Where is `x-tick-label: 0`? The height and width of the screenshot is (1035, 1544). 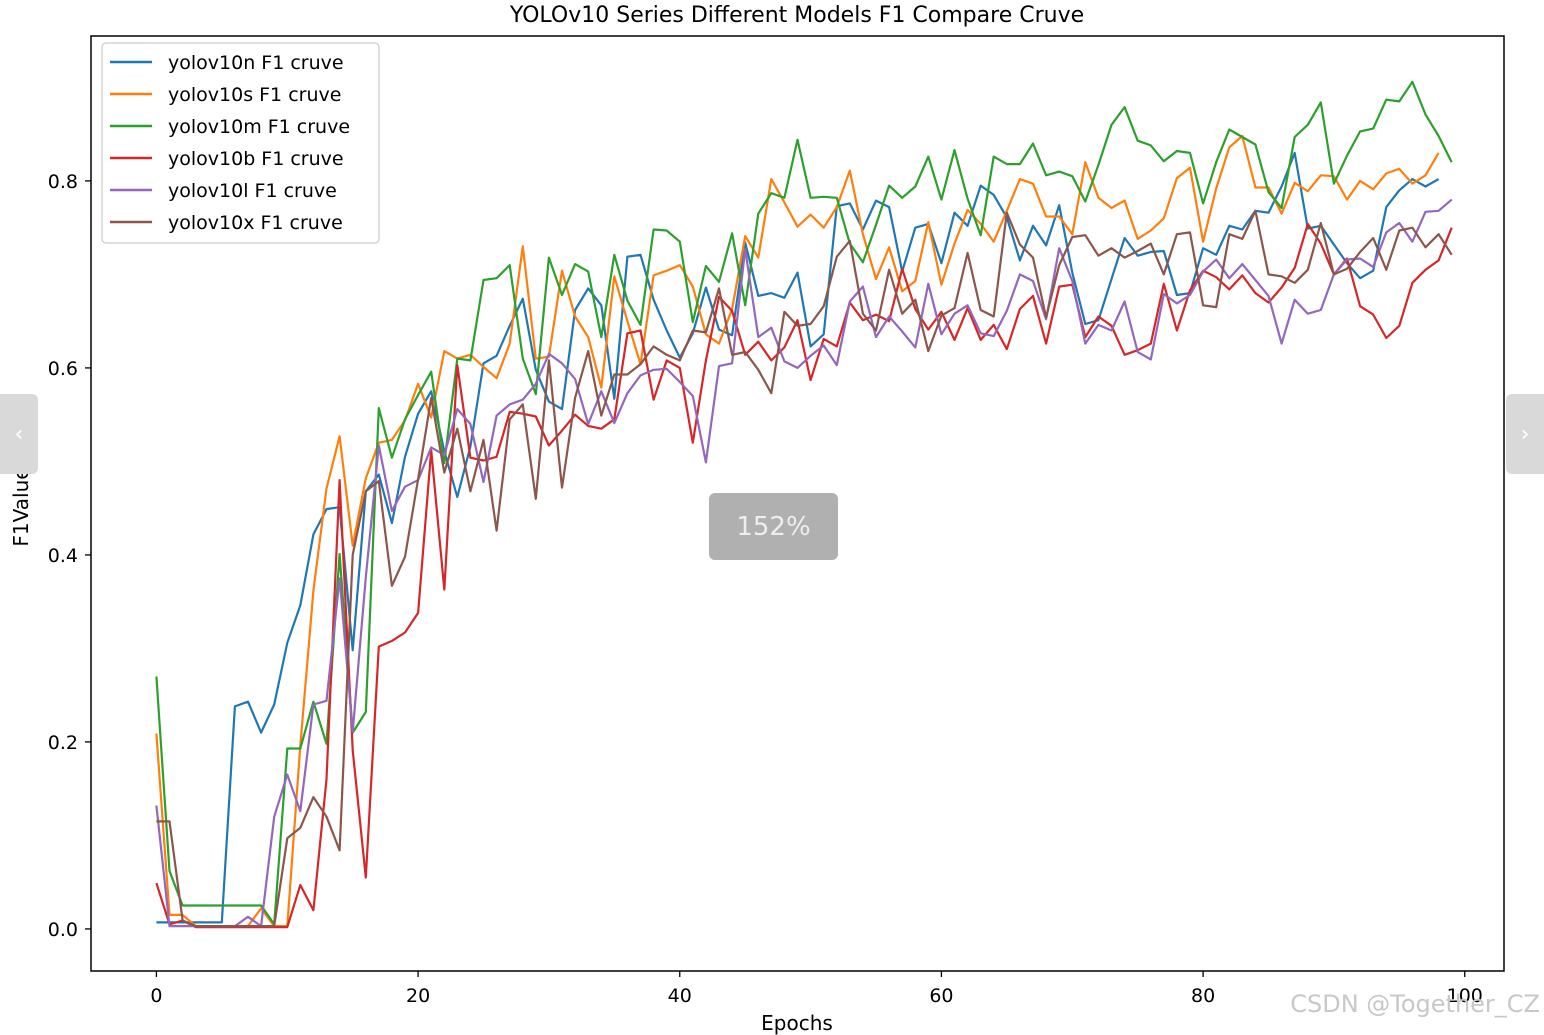 x-tick-label: 0 is located at coordinates (156, 996).